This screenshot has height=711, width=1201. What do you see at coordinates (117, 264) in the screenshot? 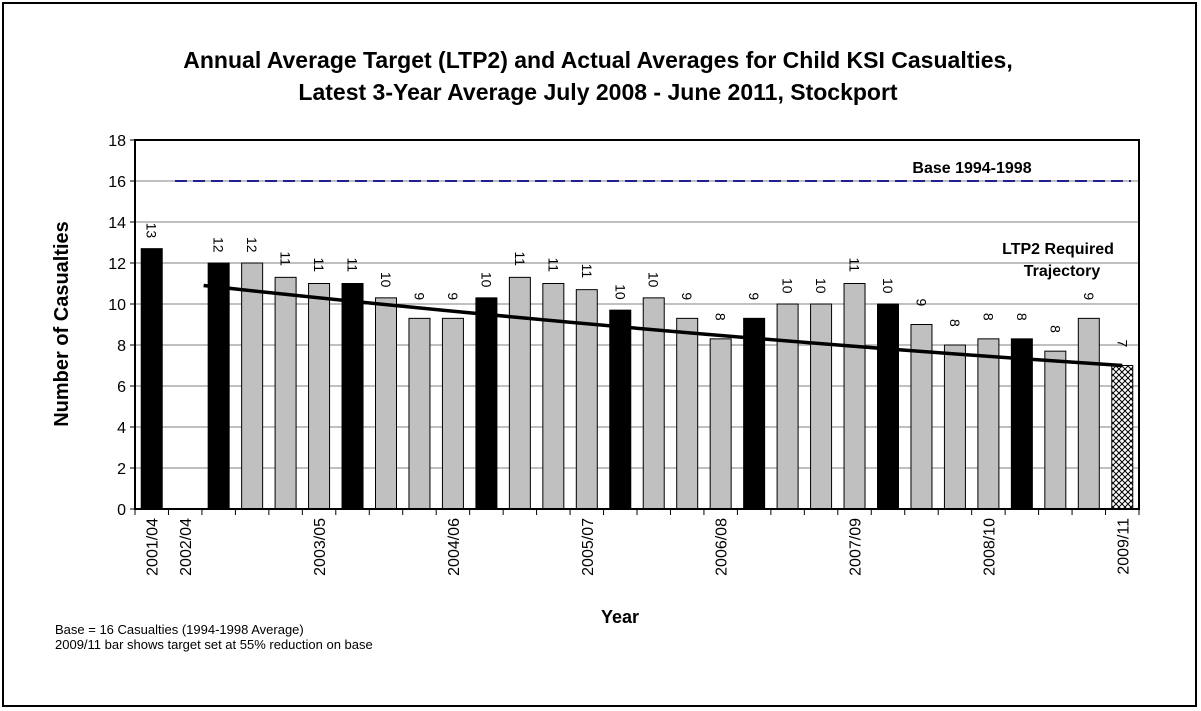
I see `y-tick-label: 12` at bounding box center [117, 264].